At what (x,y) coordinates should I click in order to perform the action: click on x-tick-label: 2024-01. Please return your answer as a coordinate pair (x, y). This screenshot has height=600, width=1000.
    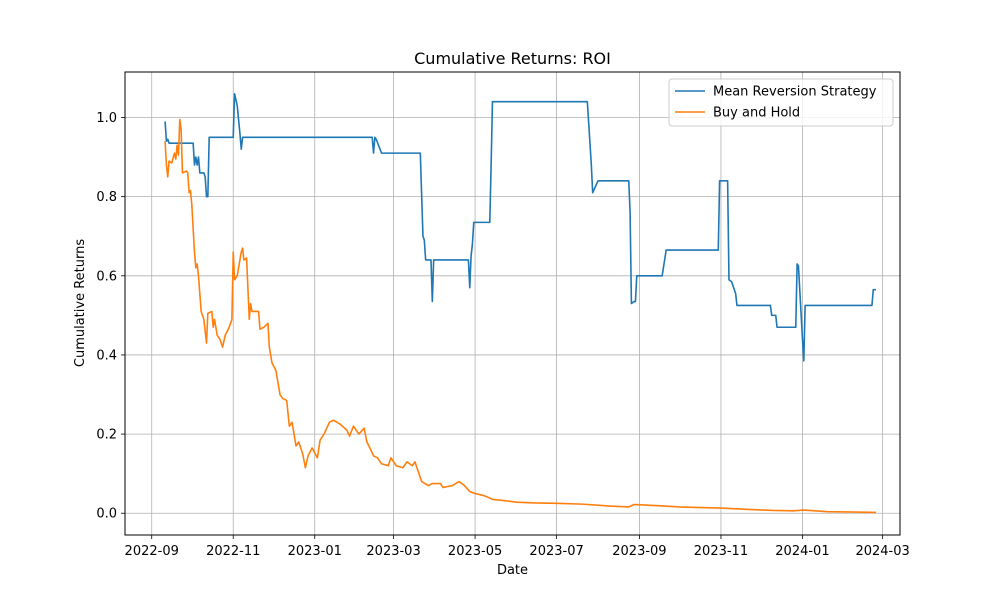
    Looking at the image, I should click on (802, 551).